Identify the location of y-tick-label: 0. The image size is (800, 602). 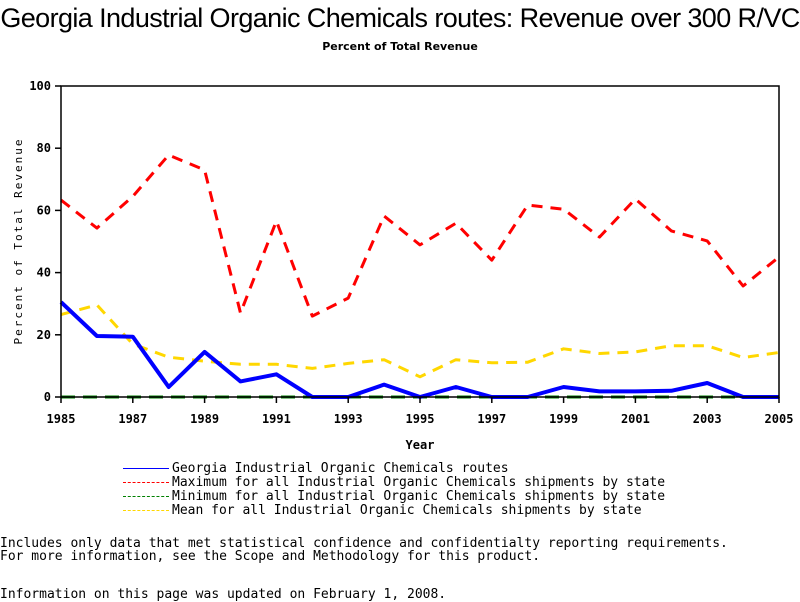
(47, 397).